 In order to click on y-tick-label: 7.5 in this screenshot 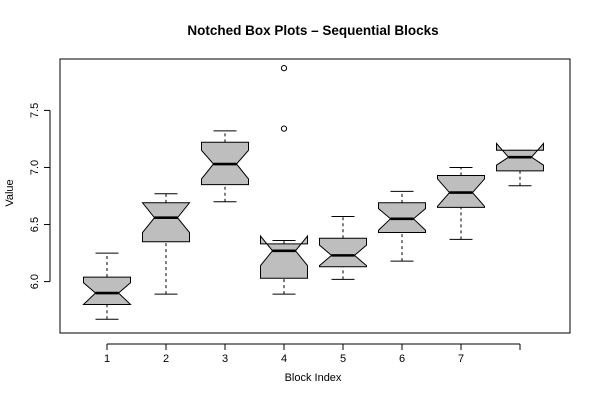, I will do `click(35, 110)`.